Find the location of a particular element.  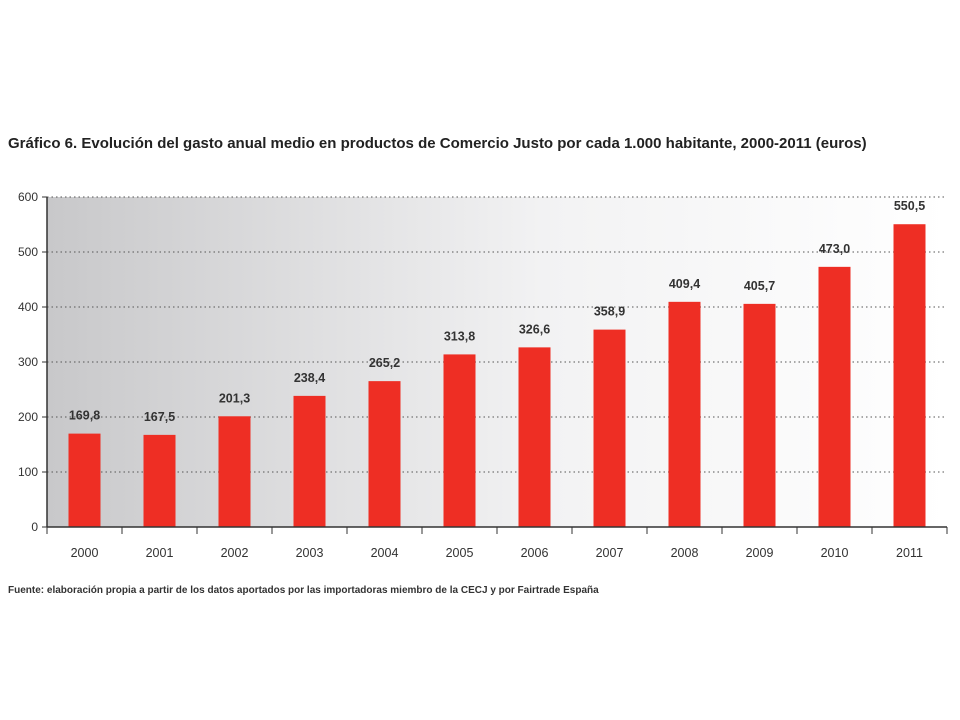

data-label: 167,5 is located at coordinates (159, 417).